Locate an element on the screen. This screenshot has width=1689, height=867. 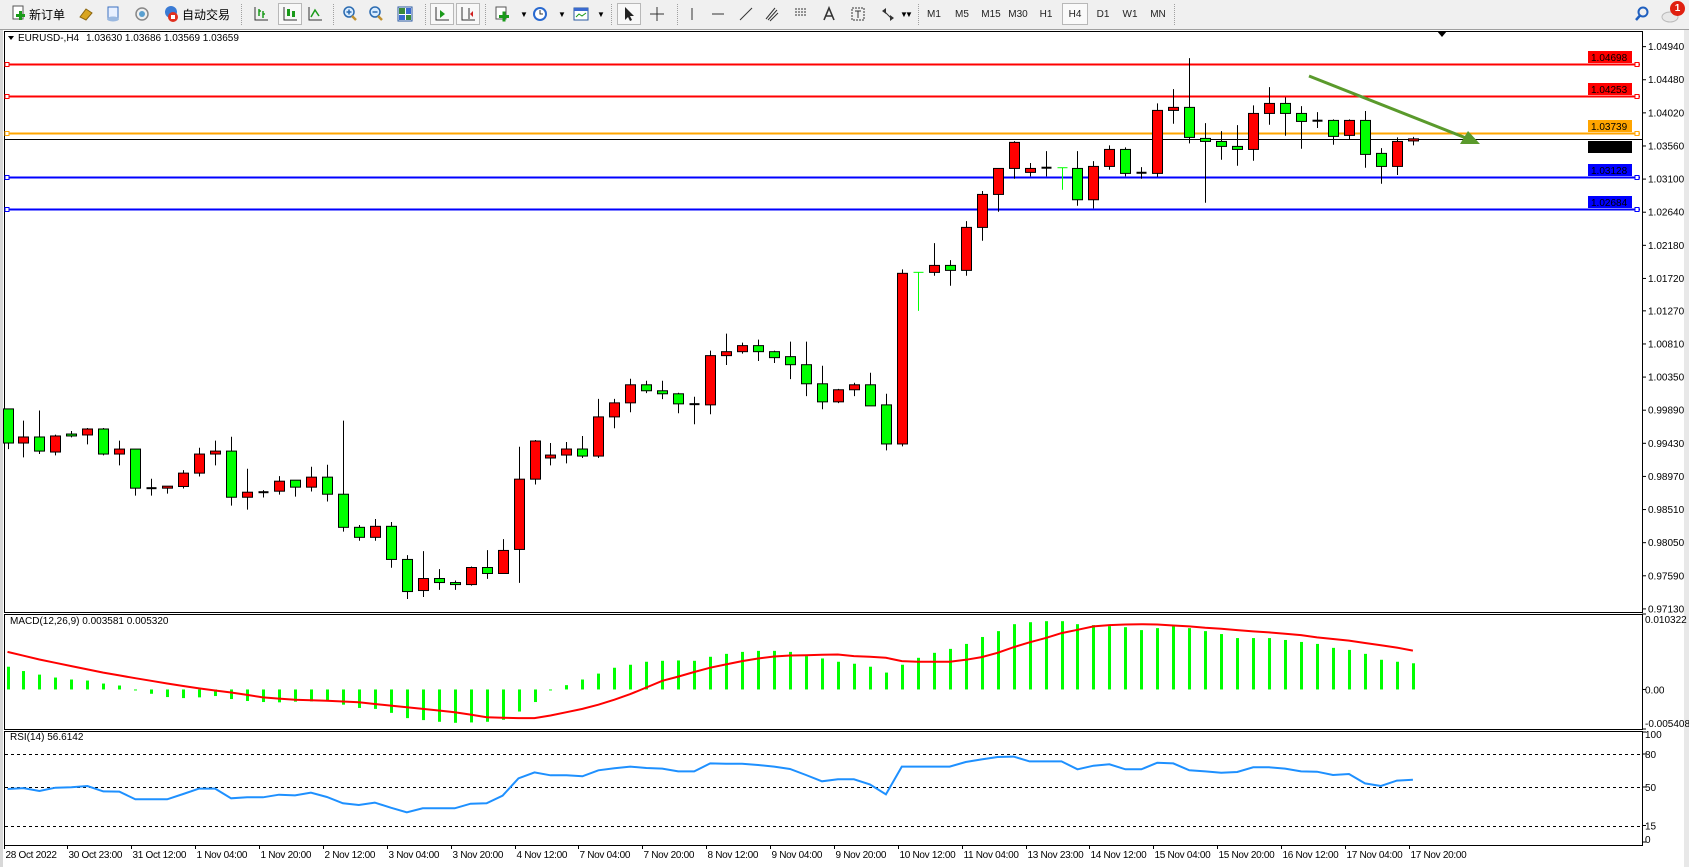
document-button is located at coordinates (113, 14).